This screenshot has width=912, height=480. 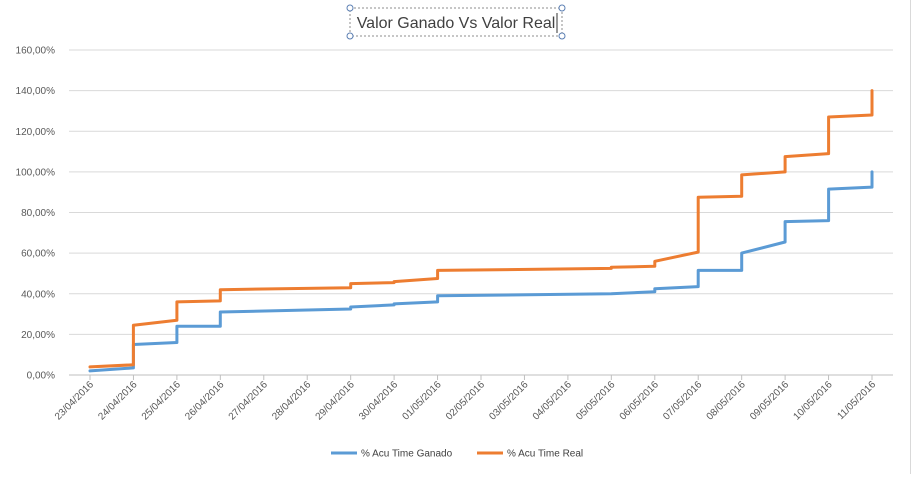 What do you see at coordinates (38, 294) in the screenshot?
I see `y-tick-label: 40,00%` at bounding box center [38, 294].